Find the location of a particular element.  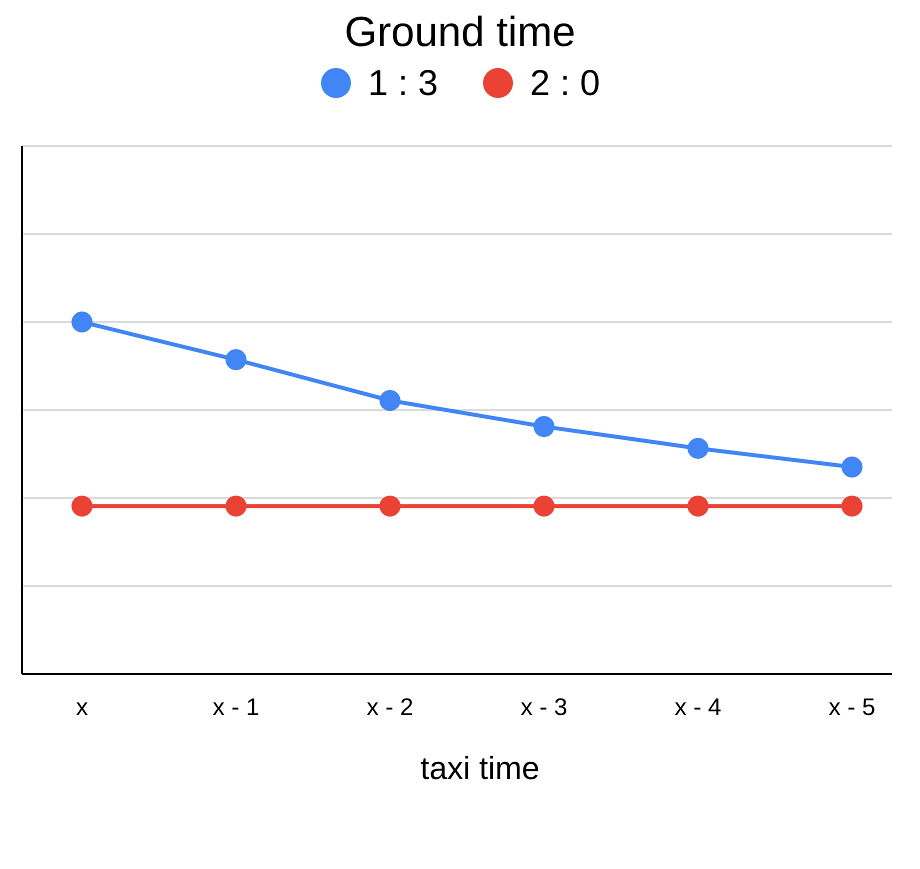

legend-label: 2 : 0 is located at coordinates (565, 83).